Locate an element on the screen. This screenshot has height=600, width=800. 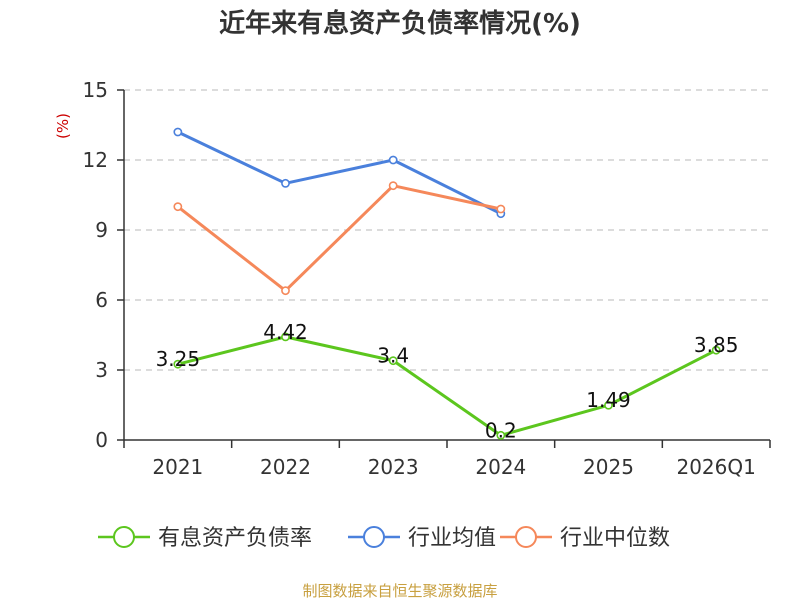
chart-title: 近年来有息资产负债率情况(%) is located at coordinates (400, 23).